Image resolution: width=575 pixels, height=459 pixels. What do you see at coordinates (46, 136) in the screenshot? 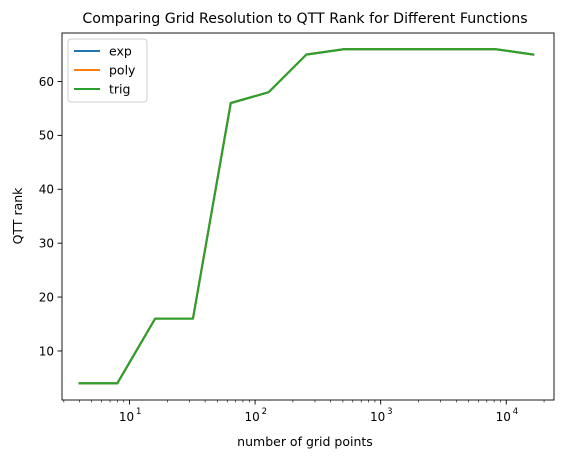
I see `y-tick-label: 50` at bounding box center [46, 136].